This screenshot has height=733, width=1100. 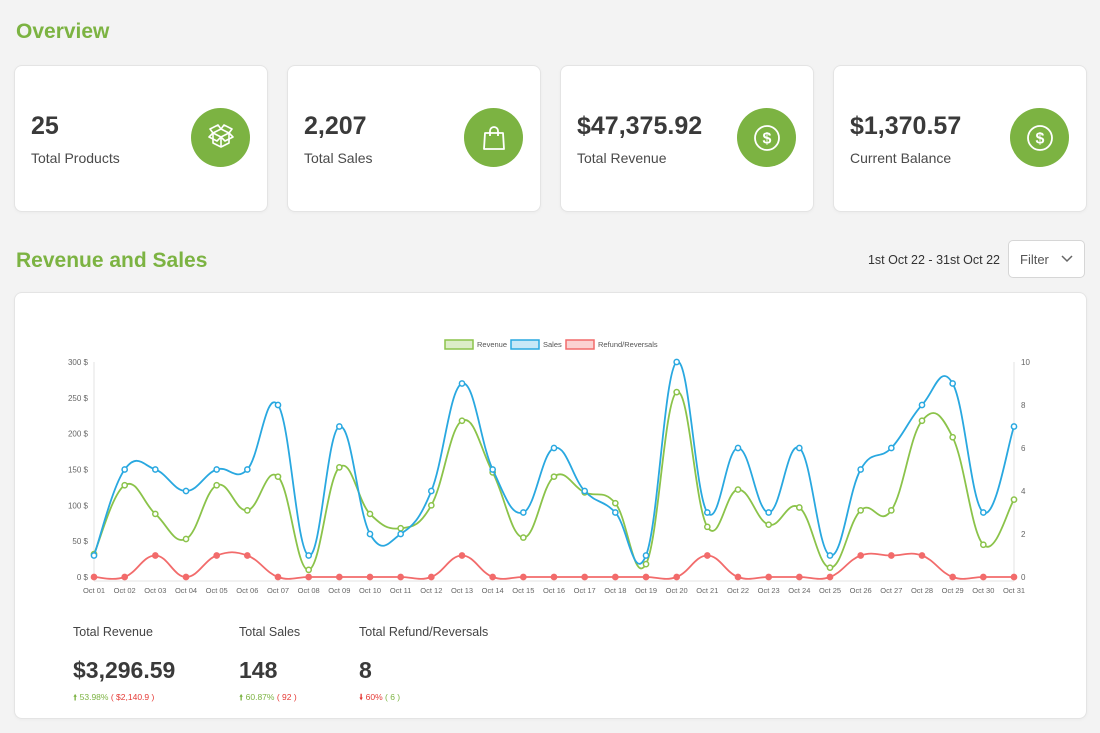 What do you see at coordinates (552, 344) in the screenshot?
I see `legend-label-sales: Sales` at bounding box center [552, 344].